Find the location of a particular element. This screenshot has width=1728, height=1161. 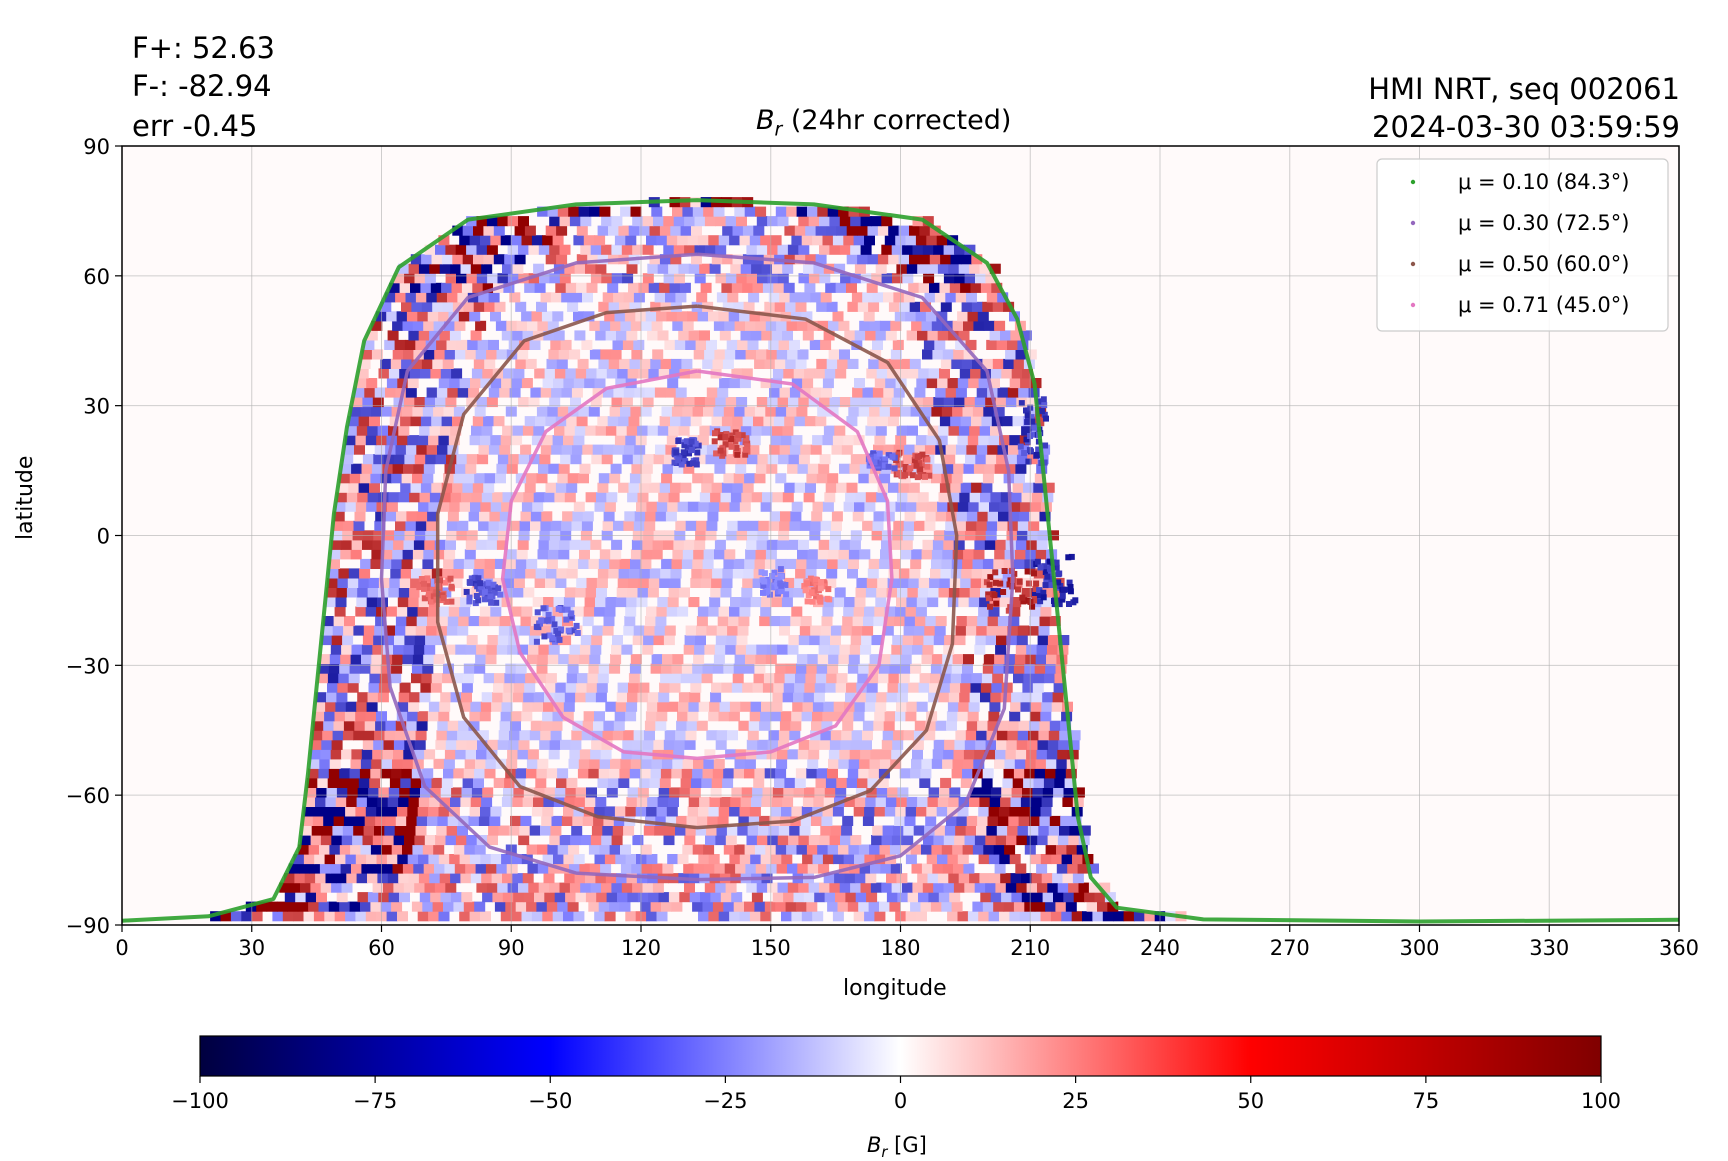

legend-label-3: μ = 0.71 (45.0°) is located at coordinates (1543, 305).